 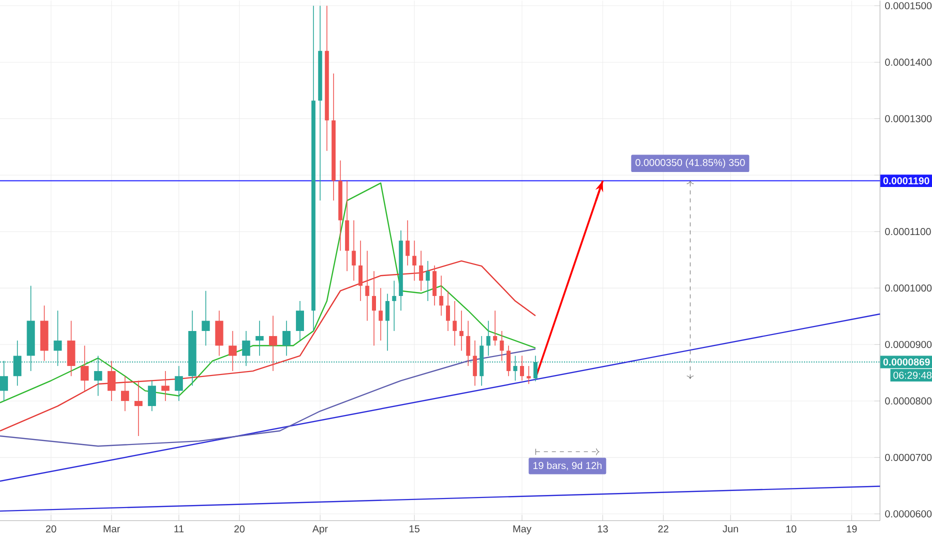 I want to click on x-tick-label: 11, so click(x=179, y=528).